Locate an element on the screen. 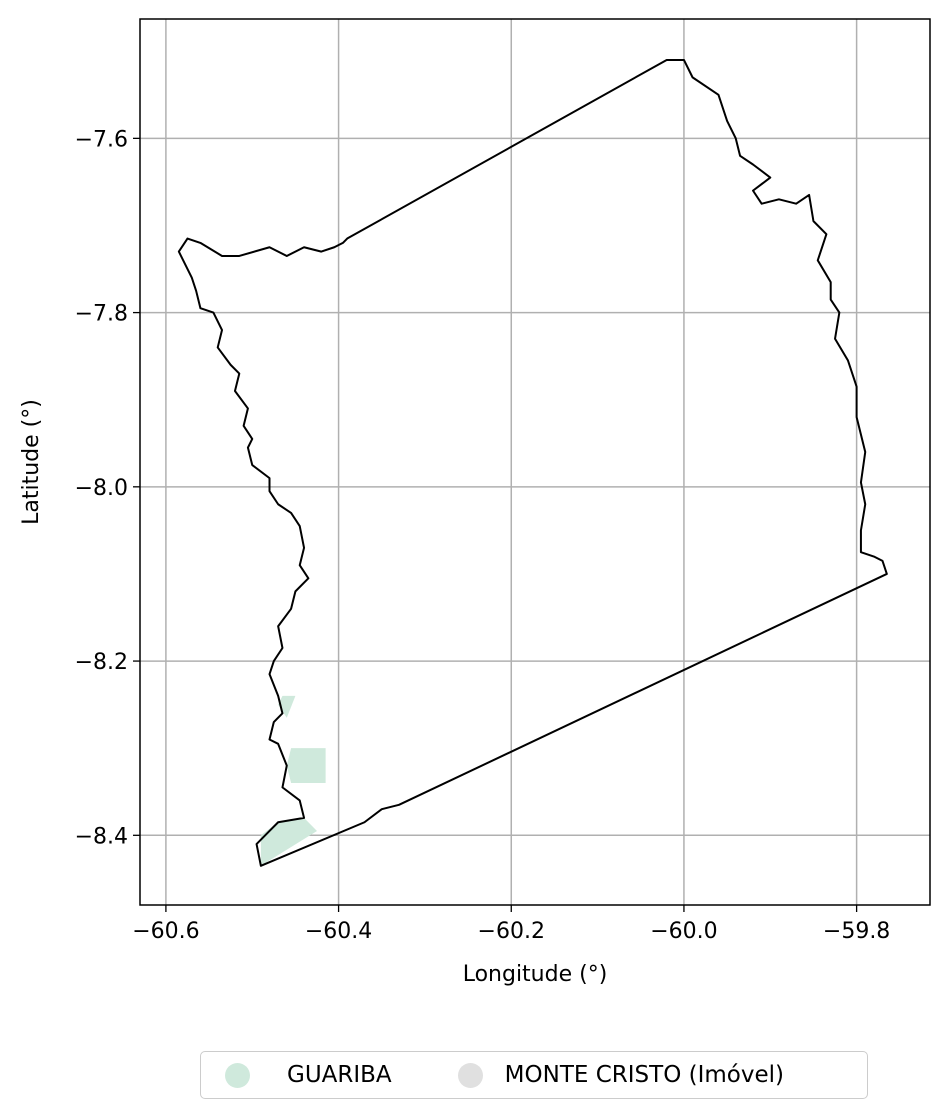 The height and width of the screenshot is (1119, 949). legend-label-monte-cristo: MONTE CRISTO (Imóvel) is located at coordinates (644, 1075).